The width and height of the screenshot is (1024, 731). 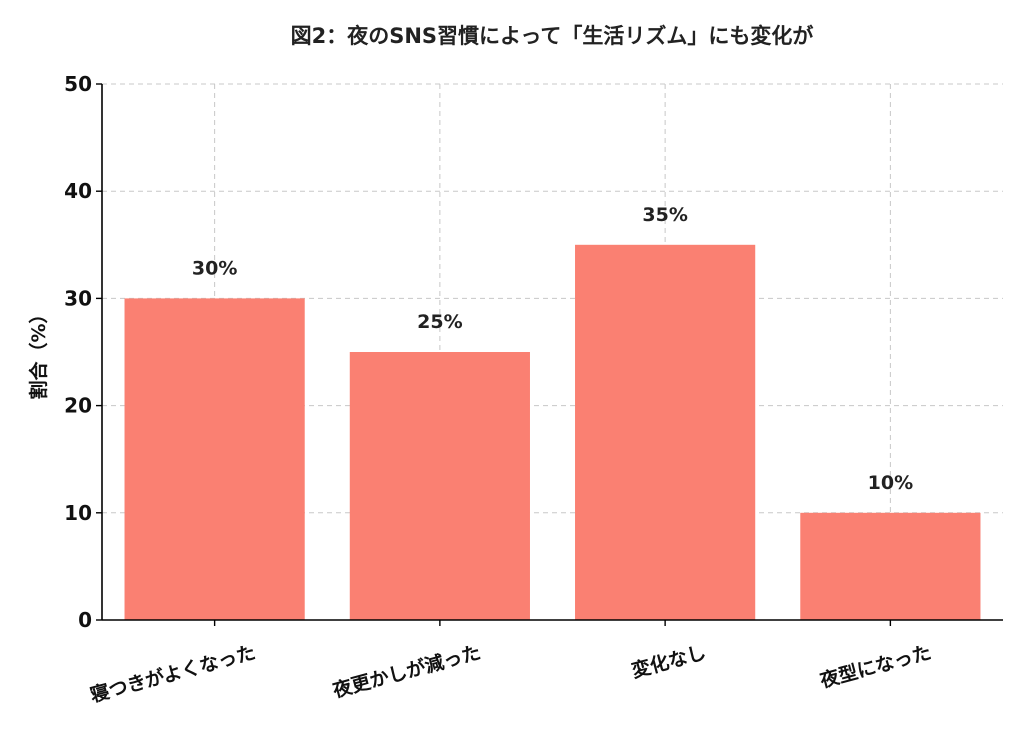 I want to click on x-tick-label: 夜型になった, so click(x=875, y=667).